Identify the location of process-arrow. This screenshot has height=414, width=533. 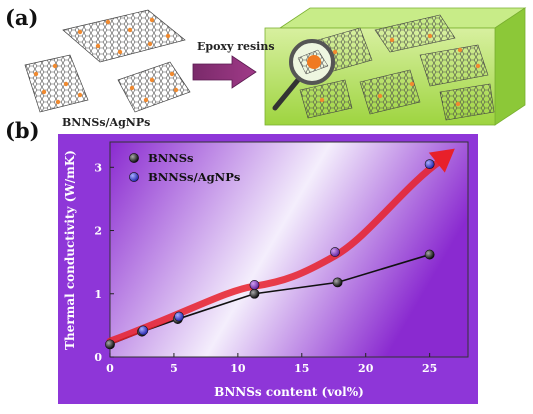
(224, 72).